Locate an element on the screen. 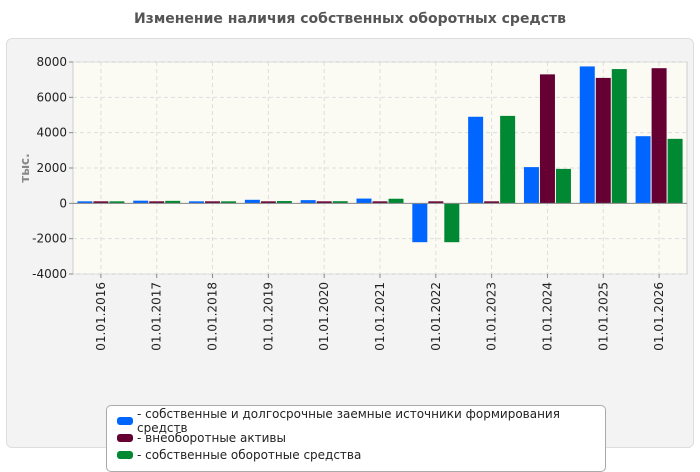  x-tick-label: 01.01.2026 is located at coordinates (659, 316).